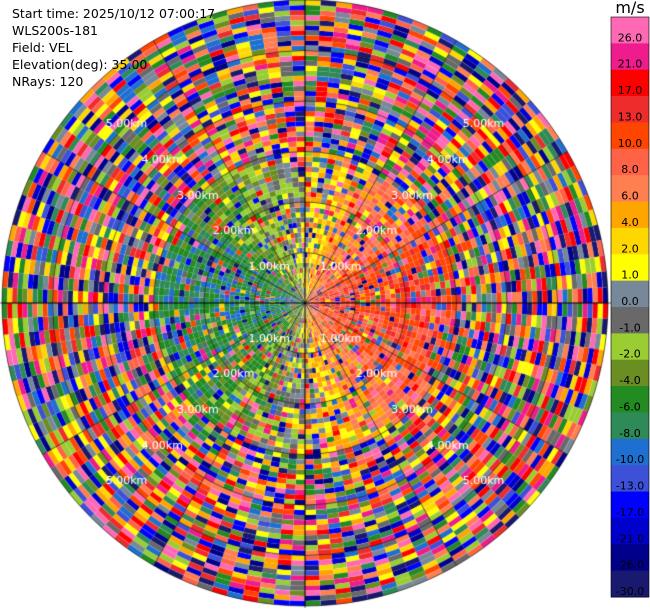 This screenshot has height=610, width=650. I want to click on field-text: Field: VEL, so click(42, 47).